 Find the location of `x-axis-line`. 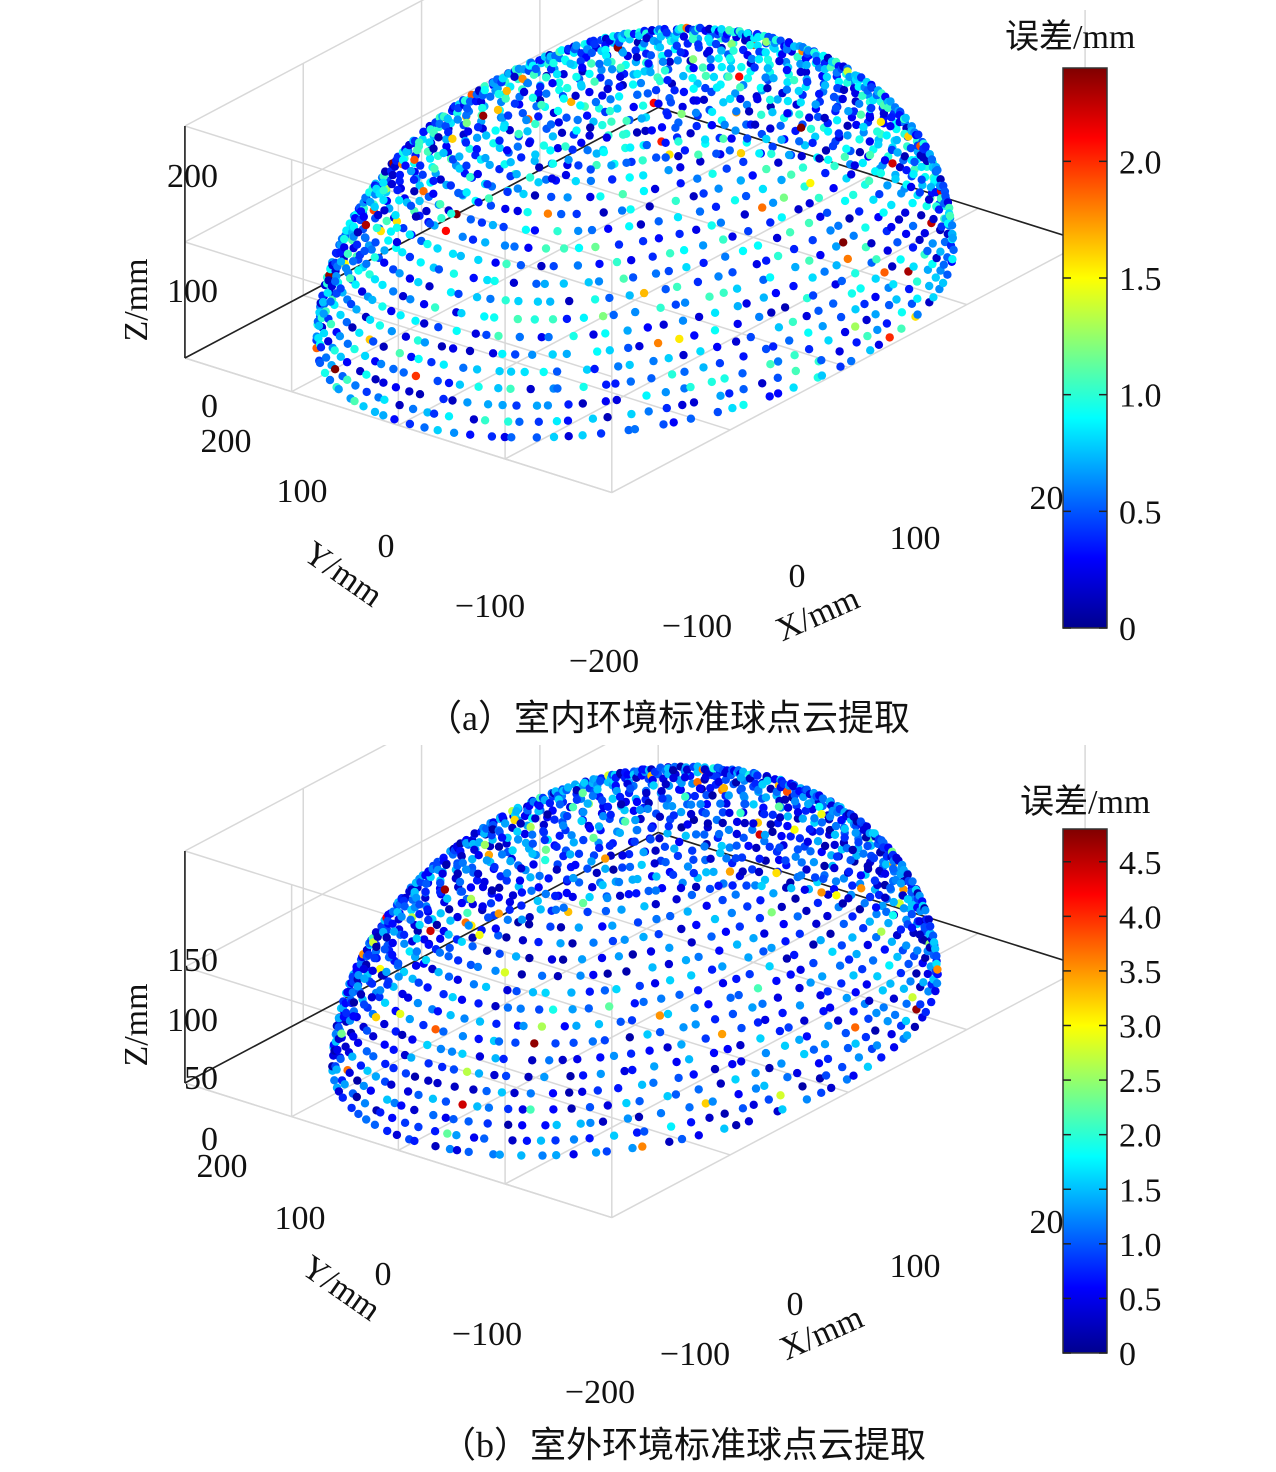

x-axis-line is located at coordinates (871, 174).